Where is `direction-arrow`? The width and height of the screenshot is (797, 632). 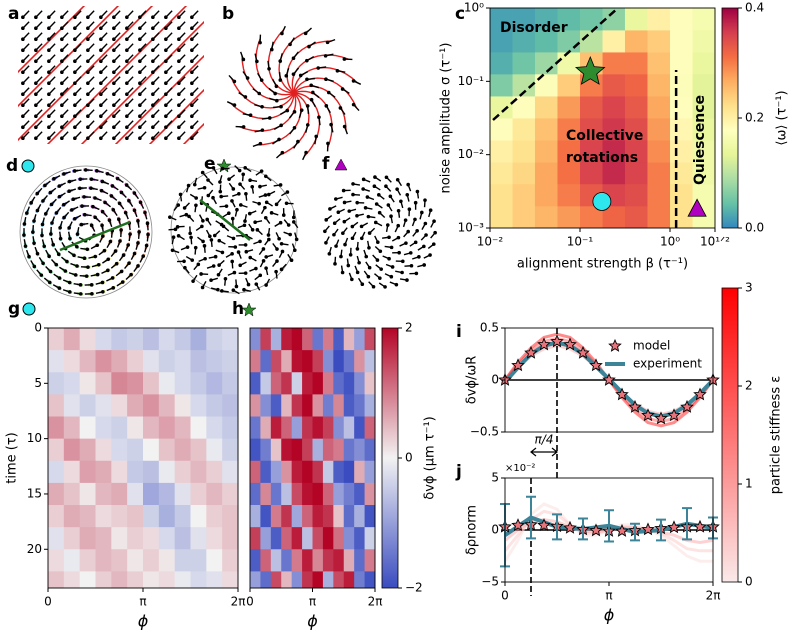 direction-arrow is located at coordinates (225, 220).